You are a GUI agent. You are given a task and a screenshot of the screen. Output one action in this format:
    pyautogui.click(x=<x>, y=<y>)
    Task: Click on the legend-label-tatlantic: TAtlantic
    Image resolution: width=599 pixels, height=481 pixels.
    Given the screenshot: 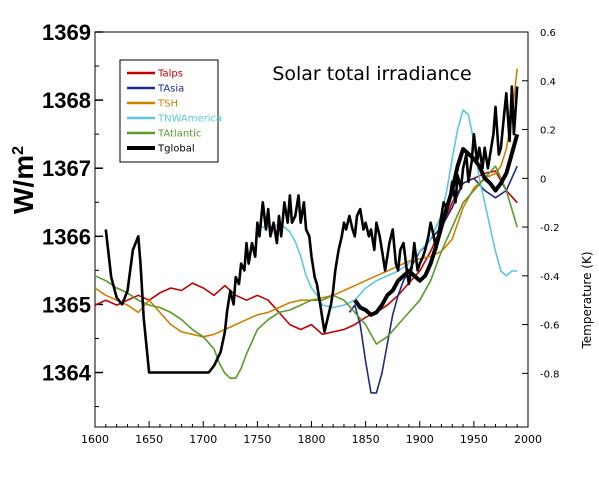 What is the action you would take?
    pyautogui.click(x=179, y=134)
    